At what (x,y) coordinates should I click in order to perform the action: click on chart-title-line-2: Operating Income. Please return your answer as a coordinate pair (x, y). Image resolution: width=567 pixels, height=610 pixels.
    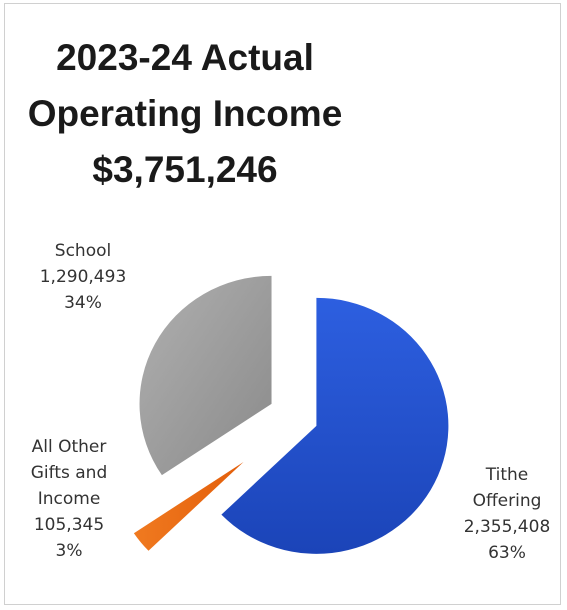
    Looking at the image, I should click on (185, 113).